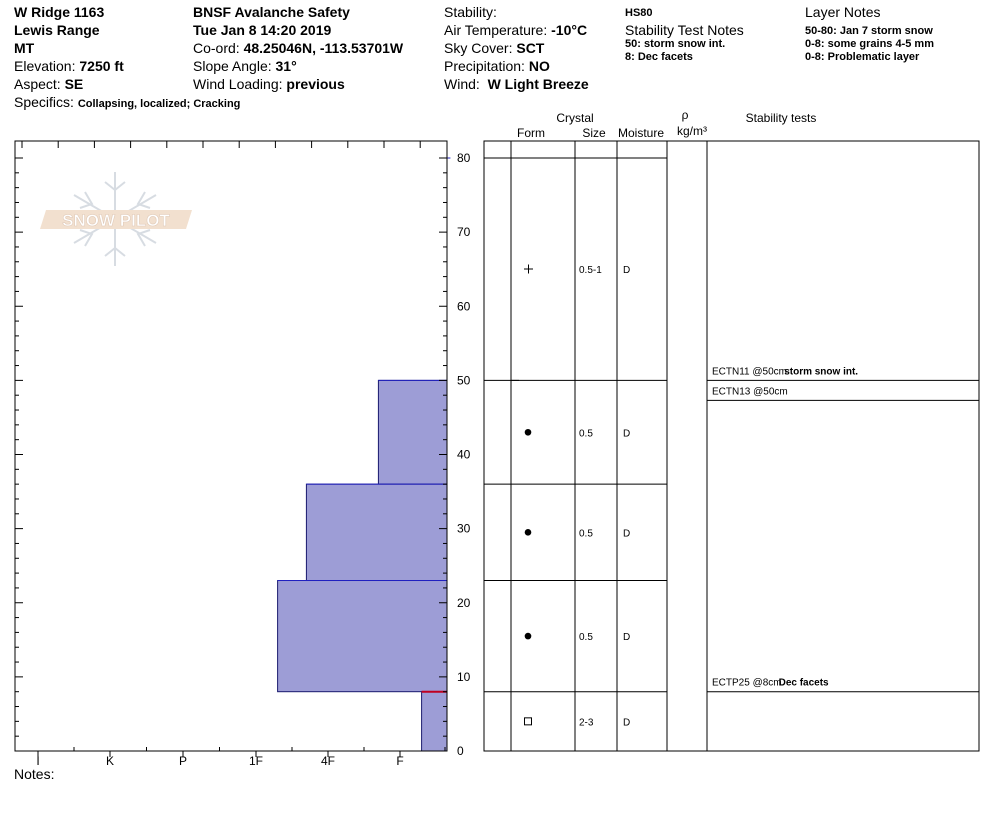  What do you see at coordinates (862, 57) in the screenshot?
I see `layer-note-3: 0-8: Problematic layer` at bounding box center [862, 57].